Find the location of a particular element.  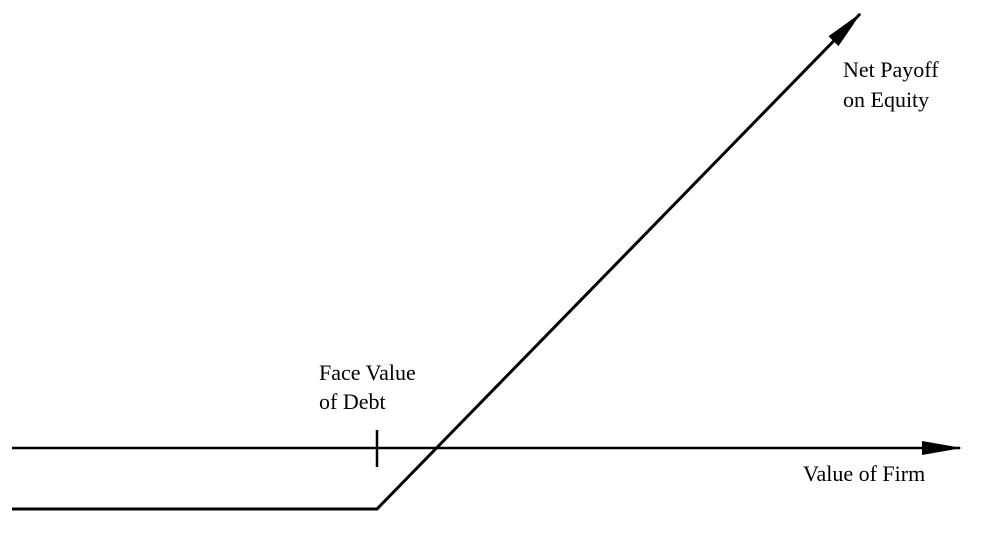

face-value-label-line2: of Debt is located at coordinates (352, 401).